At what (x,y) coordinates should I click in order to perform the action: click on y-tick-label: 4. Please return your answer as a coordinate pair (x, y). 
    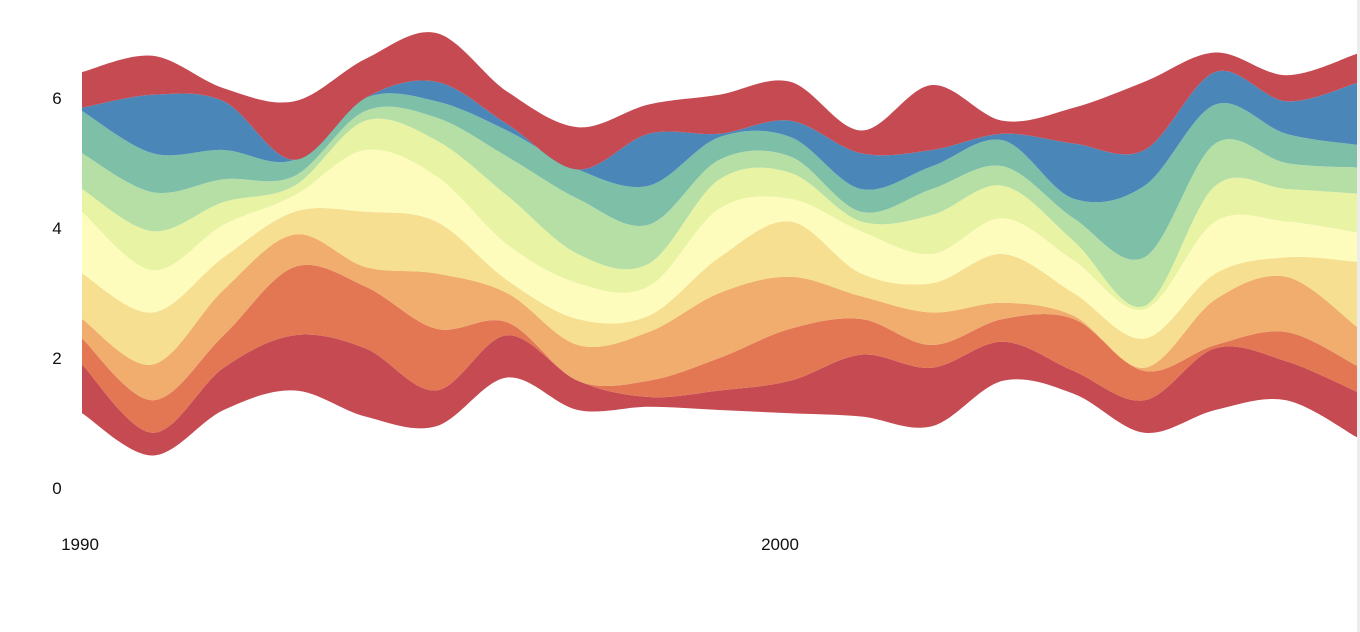
    Looking at the image, I should click on (56, 228).